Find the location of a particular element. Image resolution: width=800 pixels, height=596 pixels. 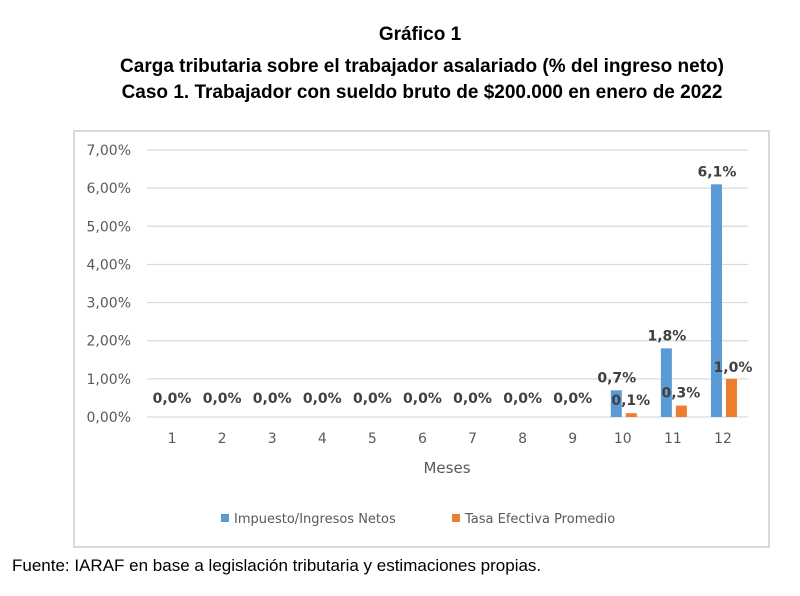

x-axis-label: Meses is located at coordinates (446, 468).